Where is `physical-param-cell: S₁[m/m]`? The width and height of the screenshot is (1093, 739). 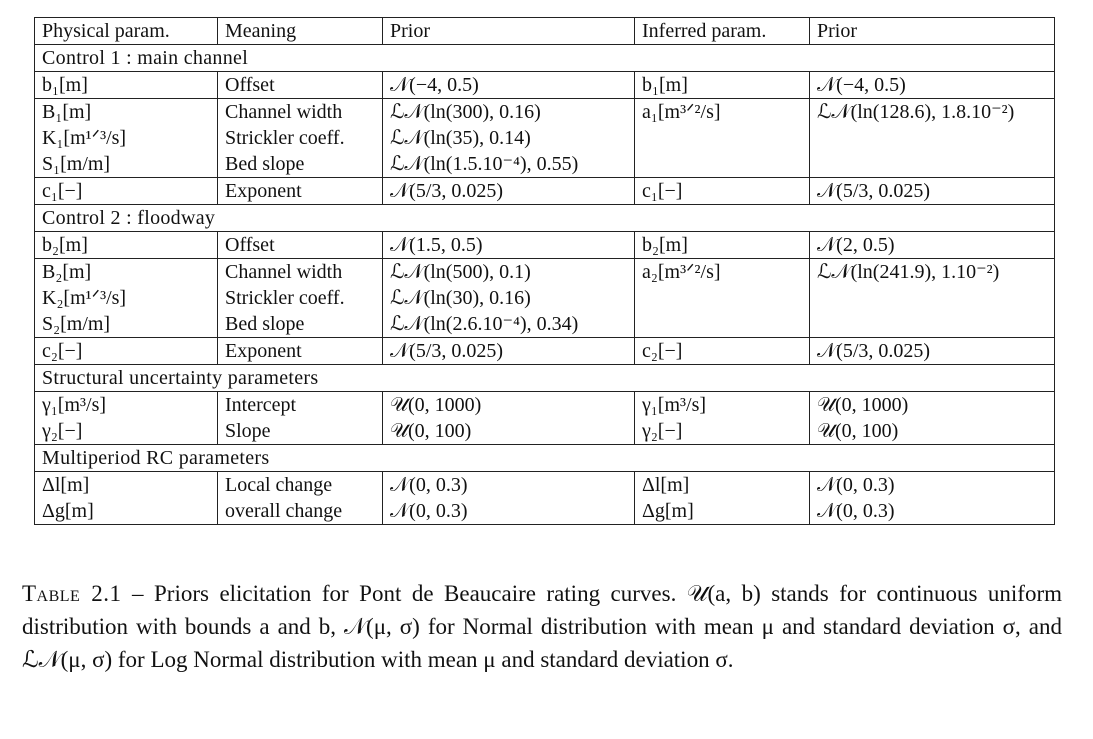 physical-param-cell: S₁[m/m] is located at coordinates (126, 164).